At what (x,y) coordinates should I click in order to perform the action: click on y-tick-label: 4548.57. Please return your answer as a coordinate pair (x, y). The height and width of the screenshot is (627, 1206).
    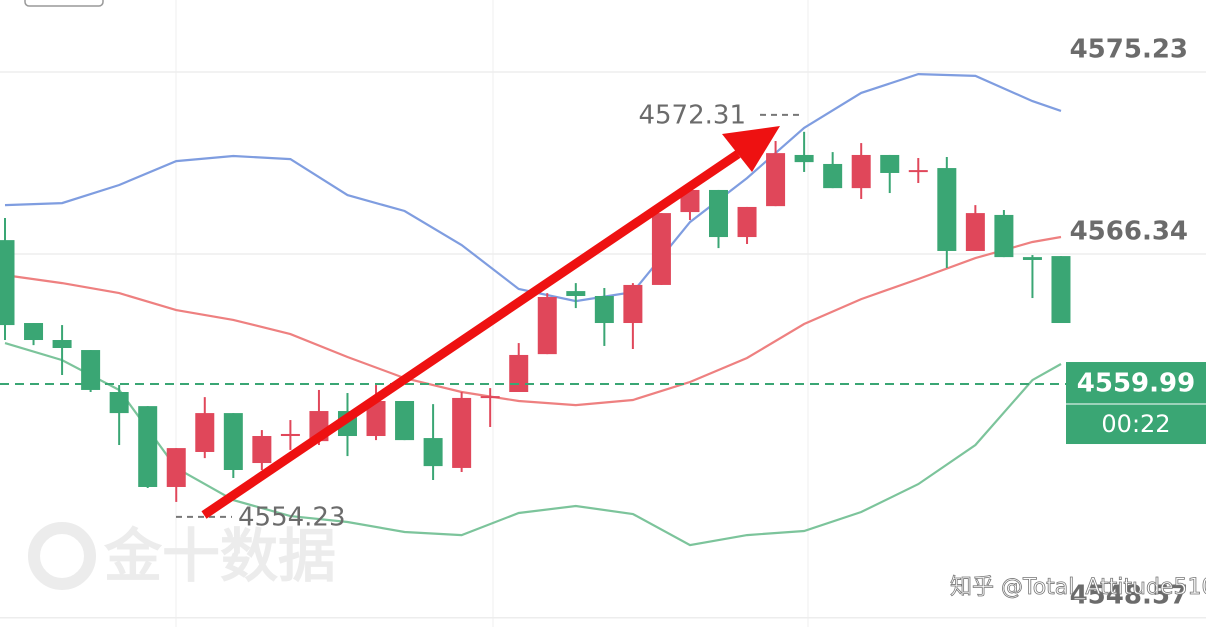
    Looking at the image, I should click on (1129, 595).